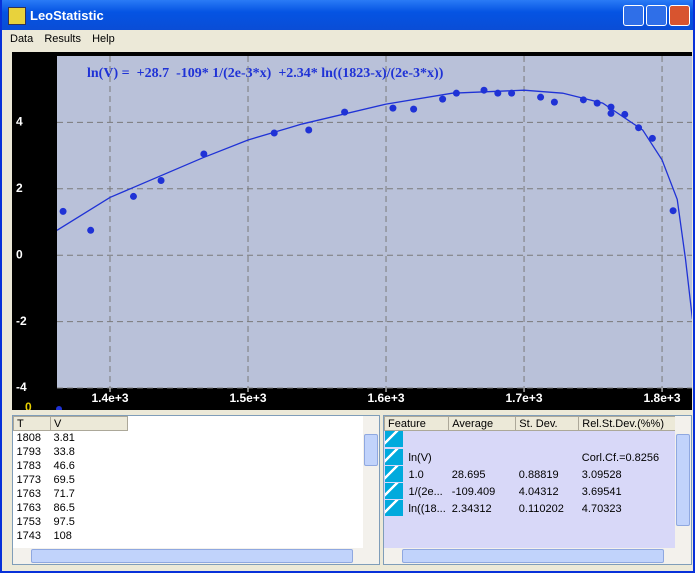  Describe the element at coordinates (547, 423) in the screenshot. I see `column-header: St. Dev.` at that location.